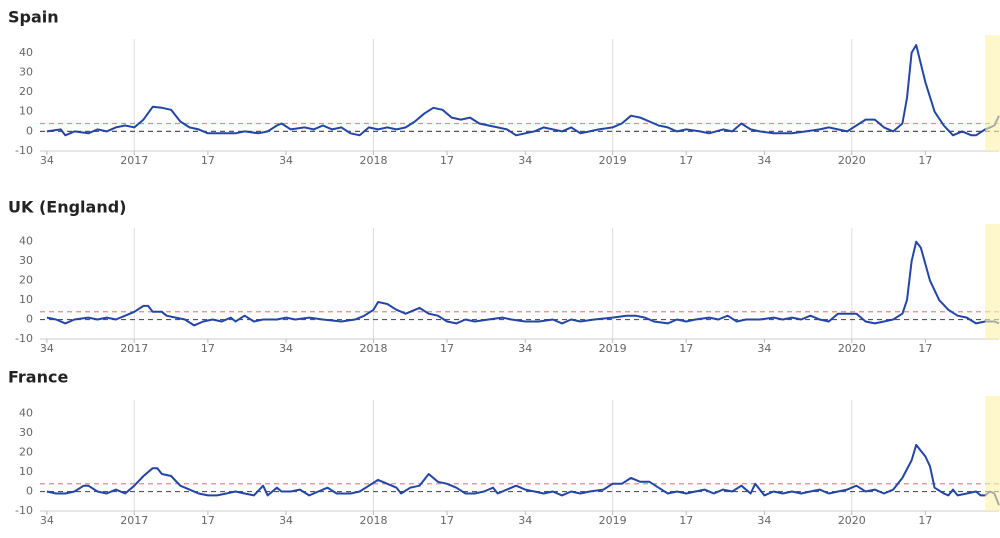  Describe the element at coordinates (38, 377) in the screenshot. I see `panel-title: France` at that location.